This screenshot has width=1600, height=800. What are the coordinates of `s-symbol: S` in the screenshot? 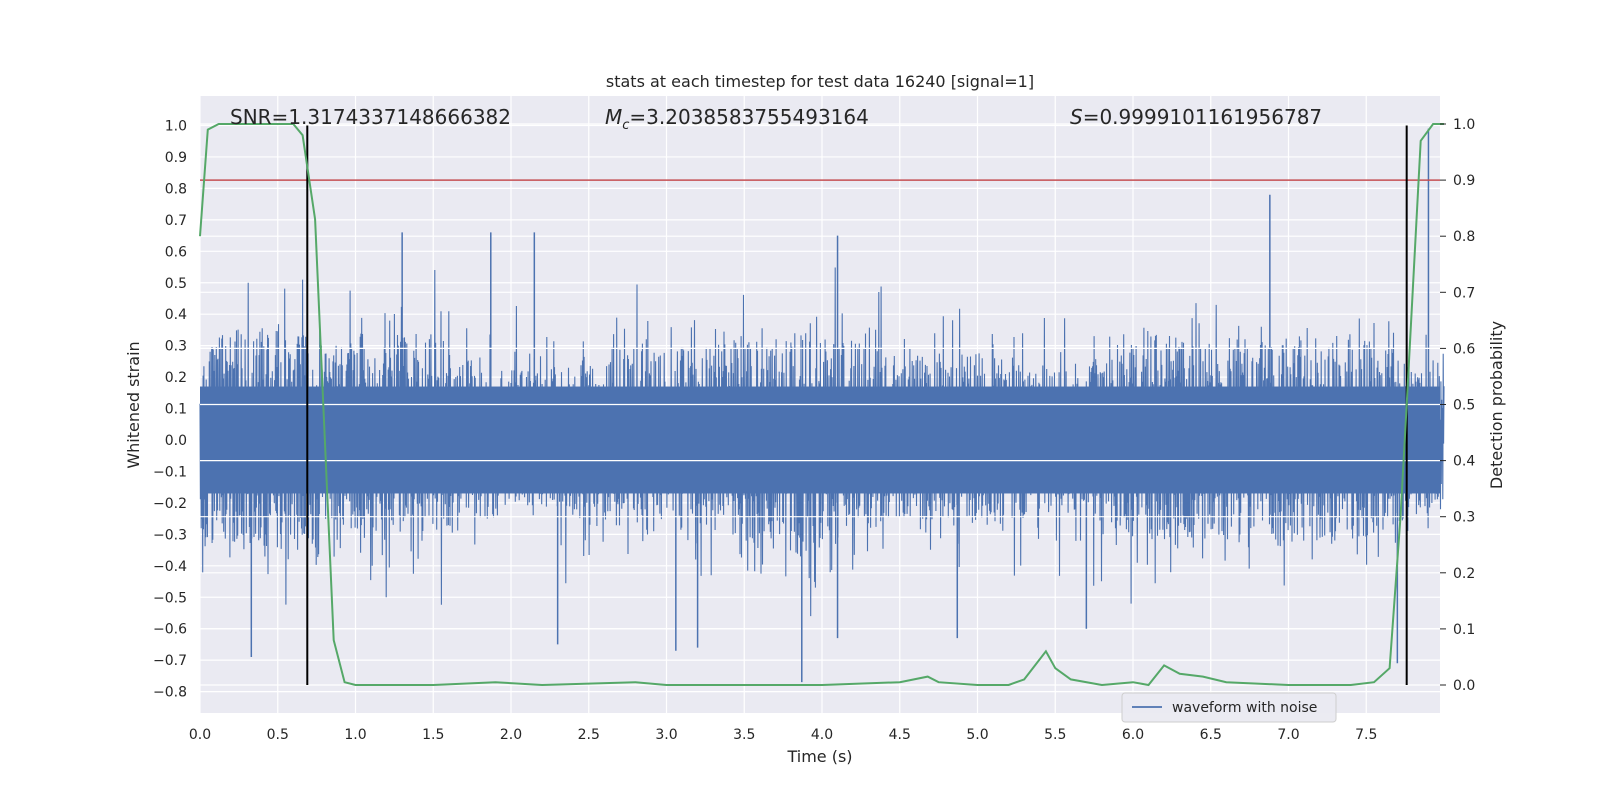 It's located at (1076, 117).